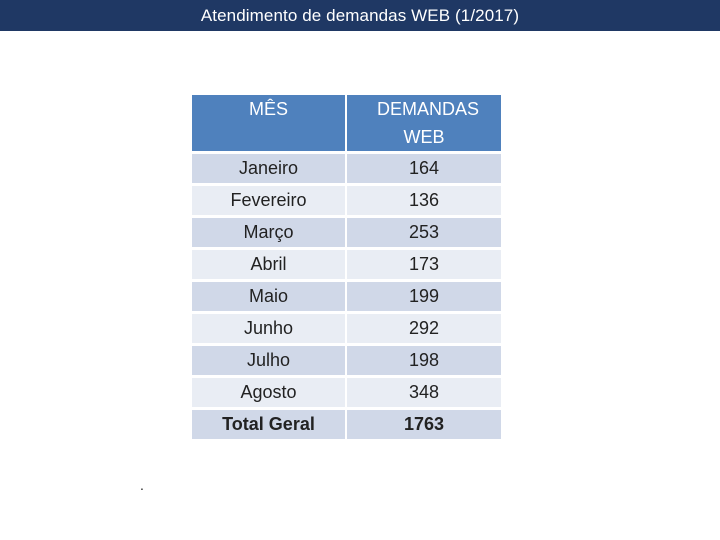 The image size is (720, 540). Describe the element at coordinates (269, 124) in the screenshot. I see `header-month: MÊS` at that location.